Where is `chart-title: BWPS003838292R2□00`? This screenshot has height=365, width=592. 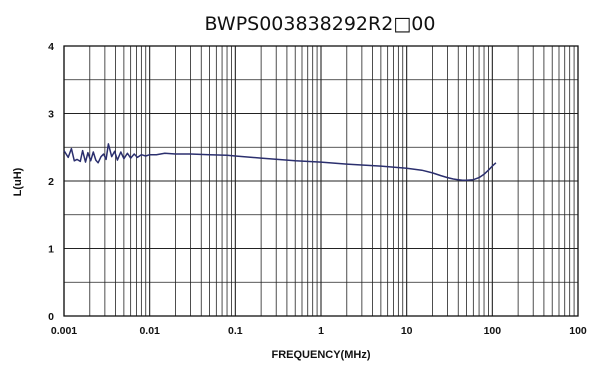 chart-title: BWPS003838292R2□00 is located at coordinates (320, 24).